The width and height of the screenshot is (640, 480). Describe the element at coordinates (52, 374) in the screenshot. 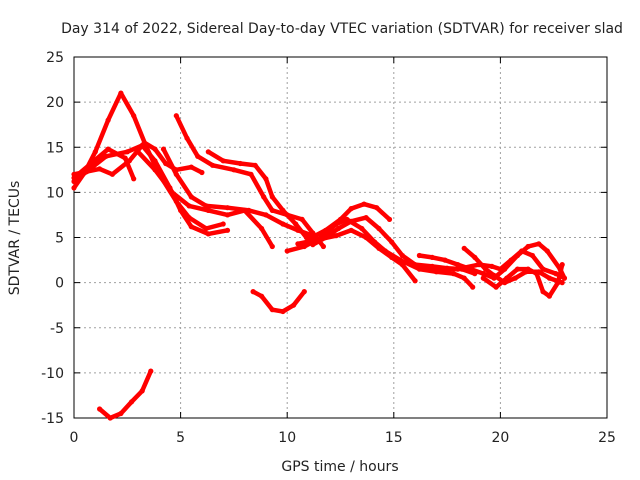

I see `y-tick-label: -10` at that location.